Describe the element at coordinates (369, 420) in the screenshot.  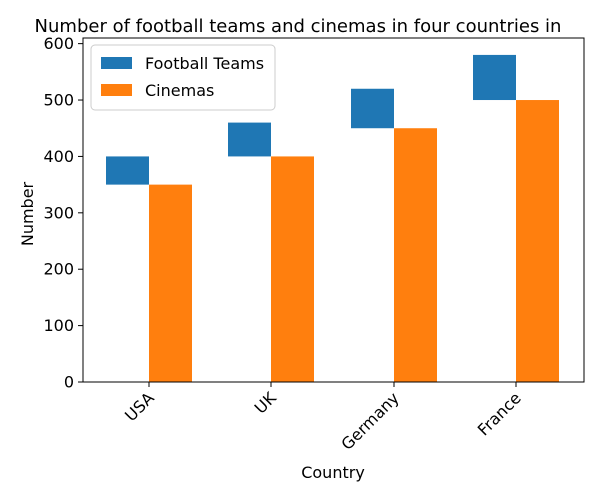
I see `x-tick-label: Germany` at that location.